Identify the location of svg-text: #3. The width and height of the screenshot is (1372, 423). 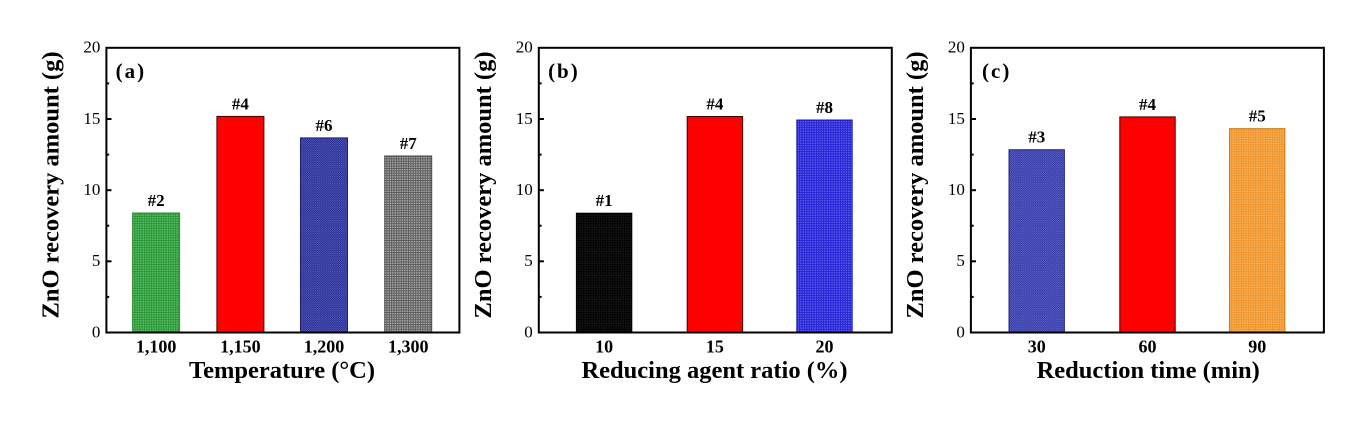
(1036, 137).